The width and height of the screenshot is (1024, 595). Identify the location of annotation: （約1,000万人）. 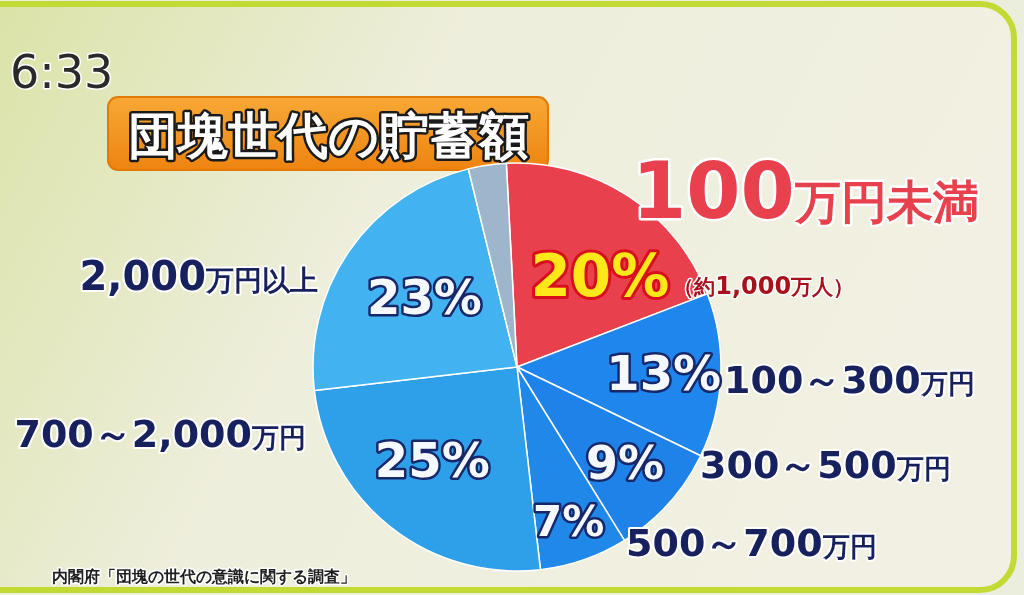
(764, 285).